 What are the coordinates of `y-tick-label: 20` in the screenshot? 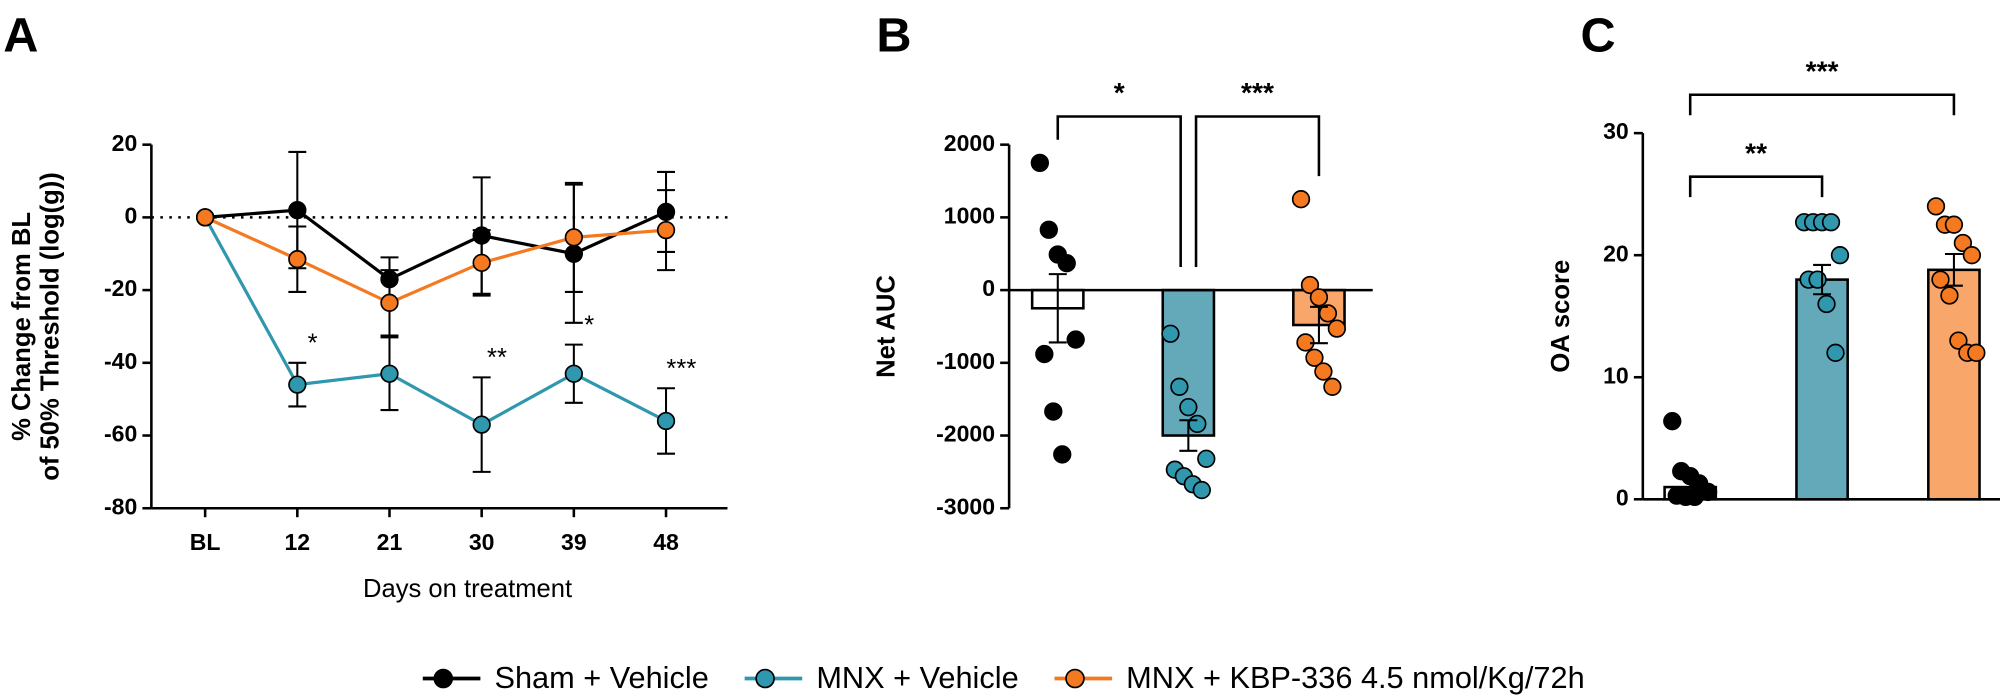 It's located at (125, 143).